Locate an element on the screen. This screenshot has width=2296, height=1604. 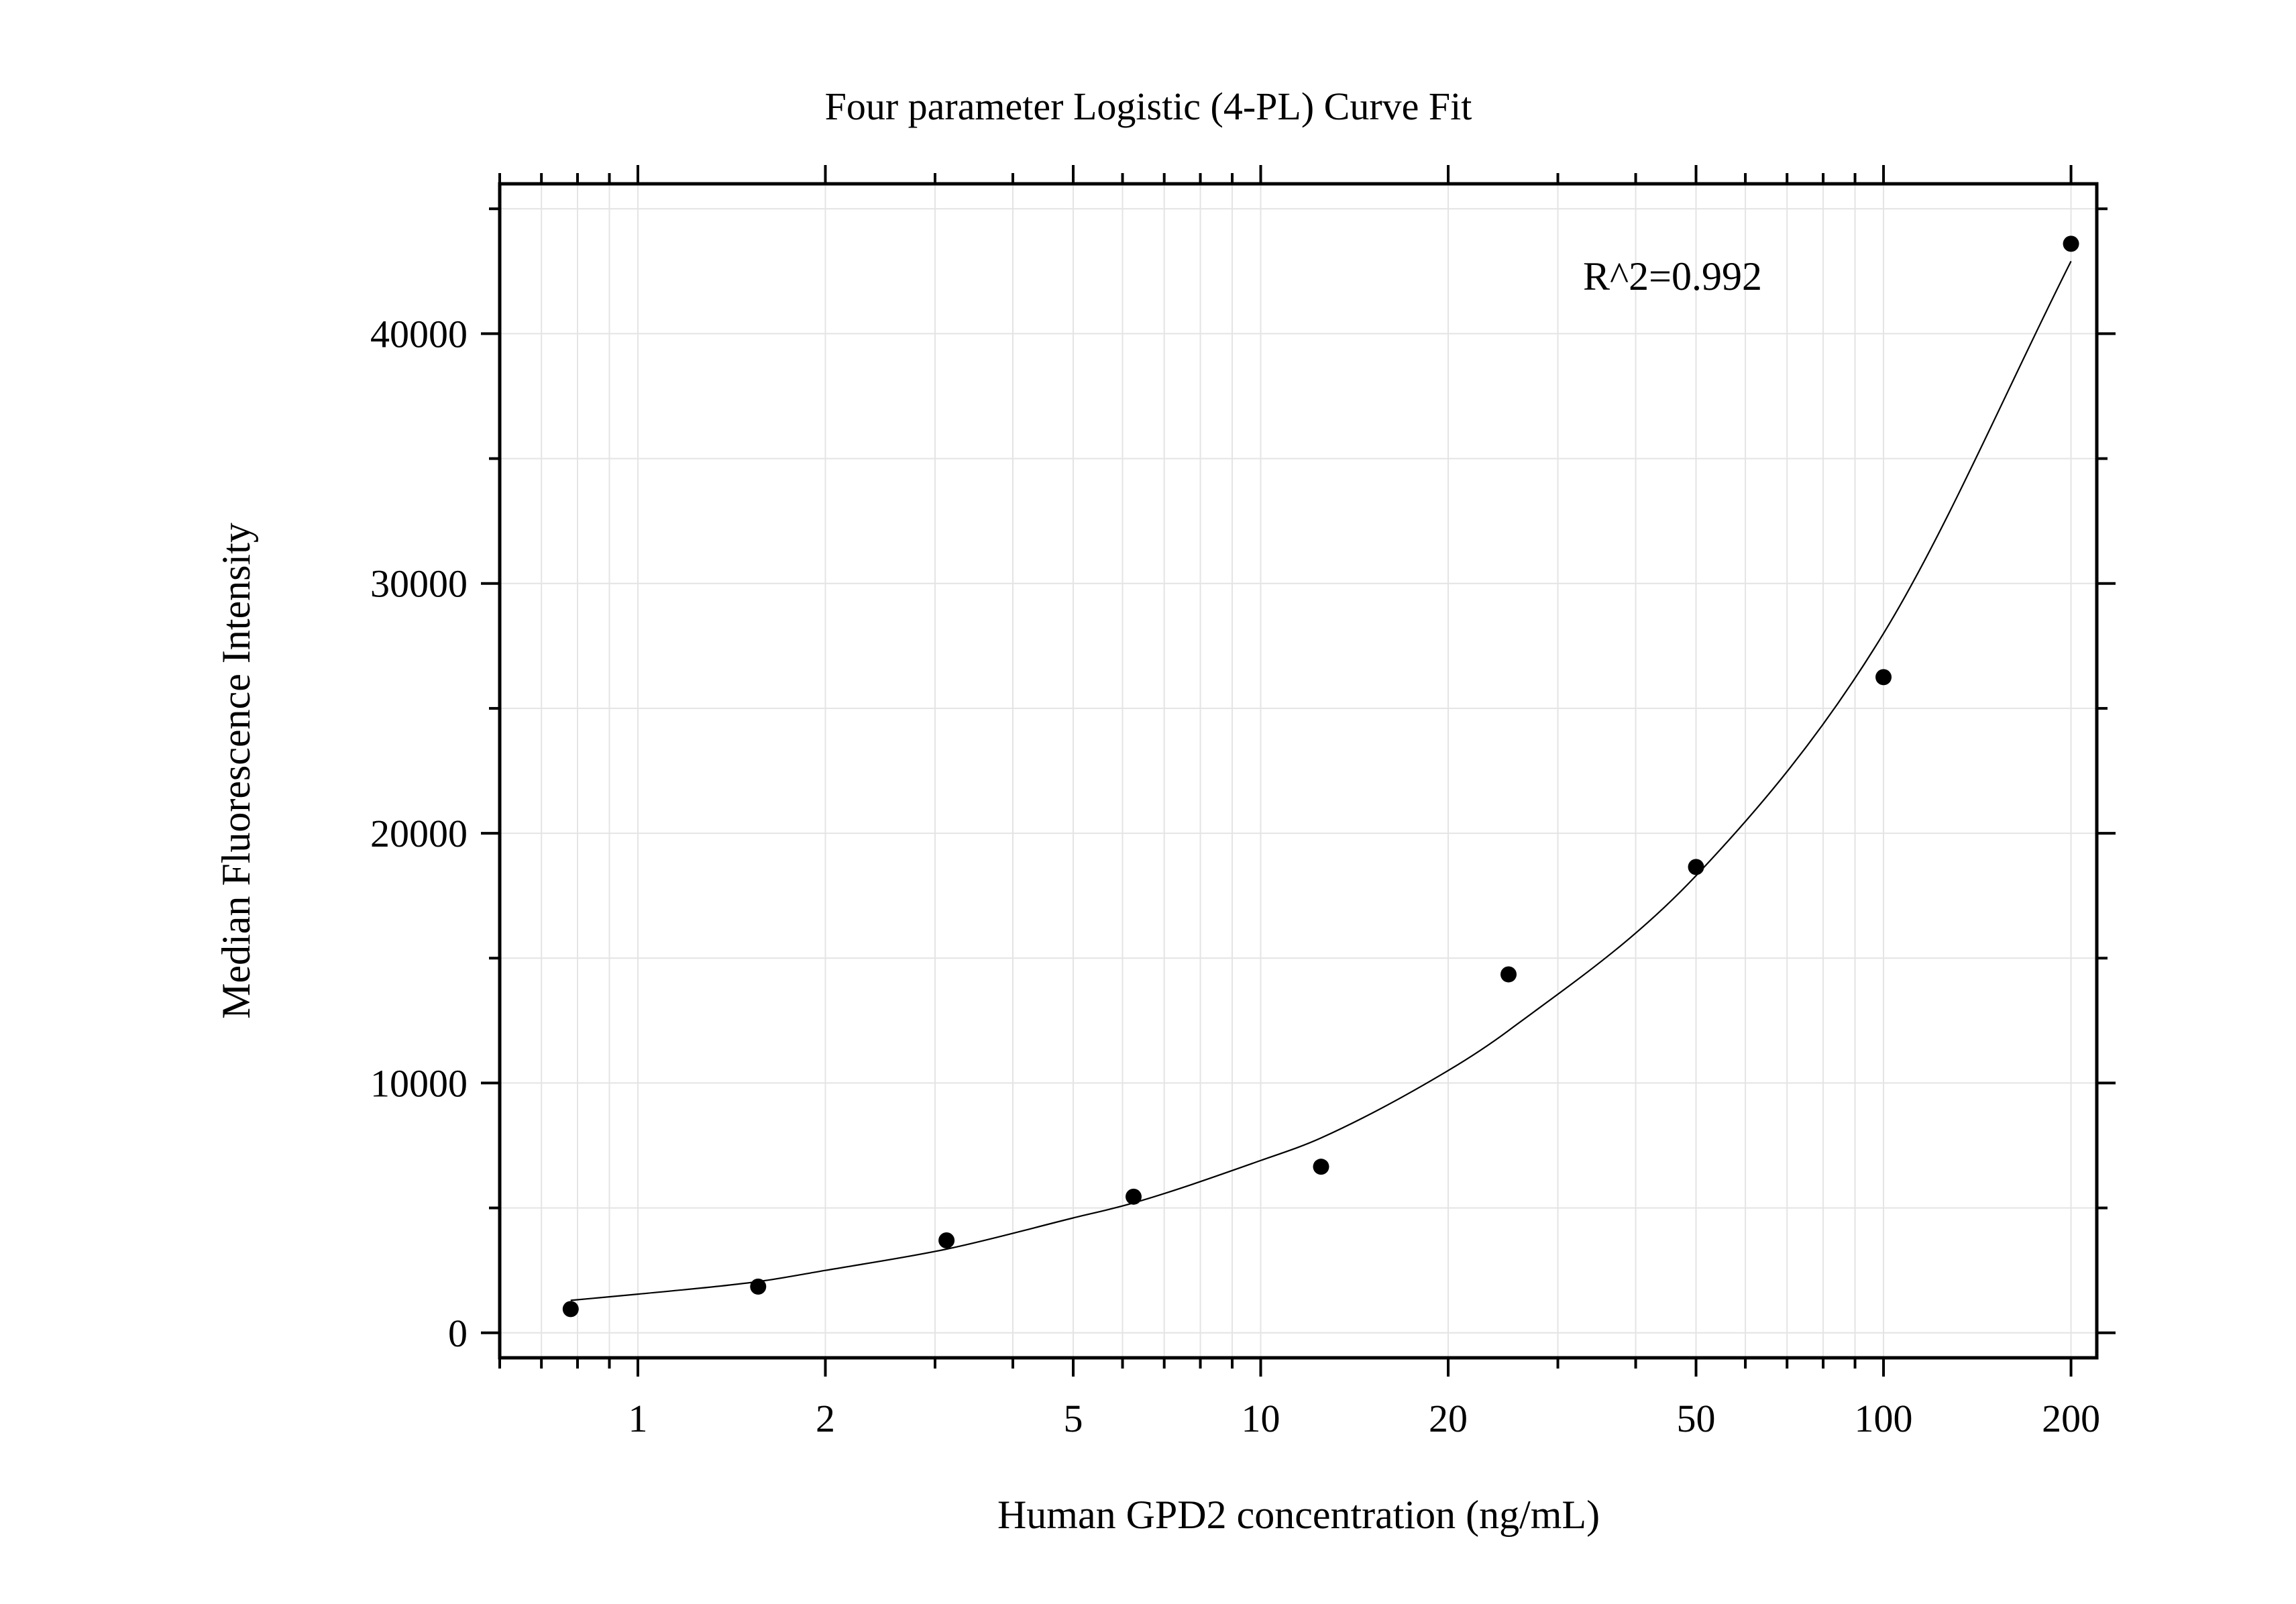
x-tick-label: 200 is located at coordinates (2071, 1419).